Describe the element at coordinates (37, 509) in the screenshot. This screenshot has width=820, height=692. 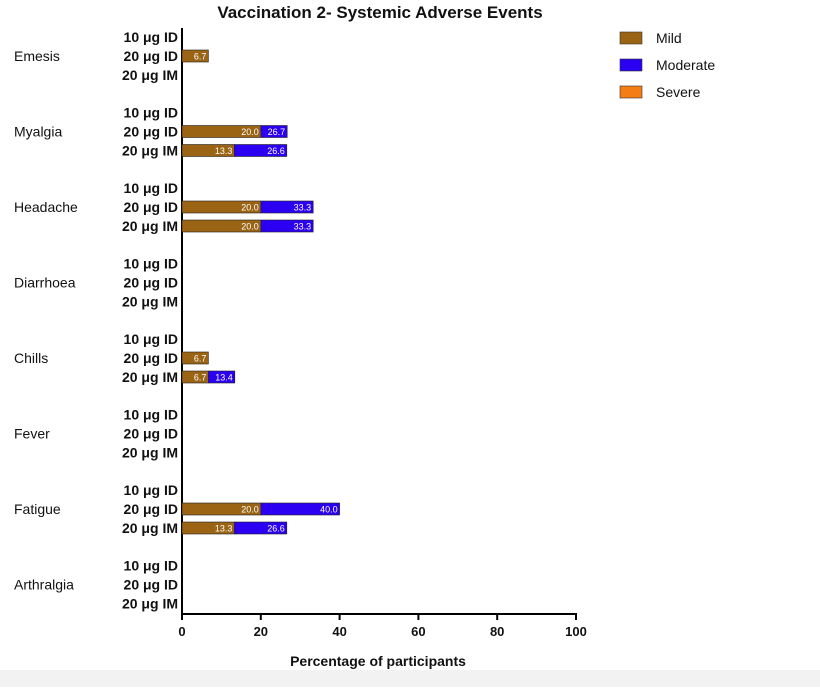
I see `category-label-fatigue: Fatigue` at that location.